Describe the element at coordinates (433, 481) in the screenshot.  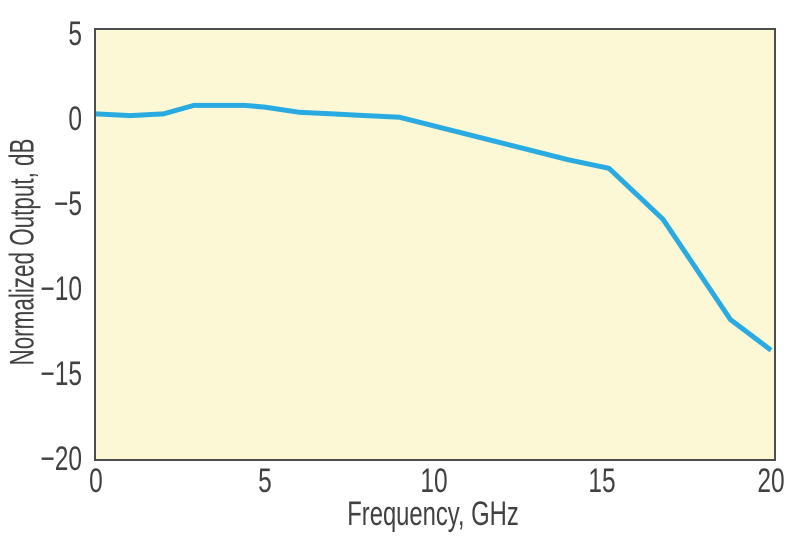
I see `x-tick-label: 10` at that location.